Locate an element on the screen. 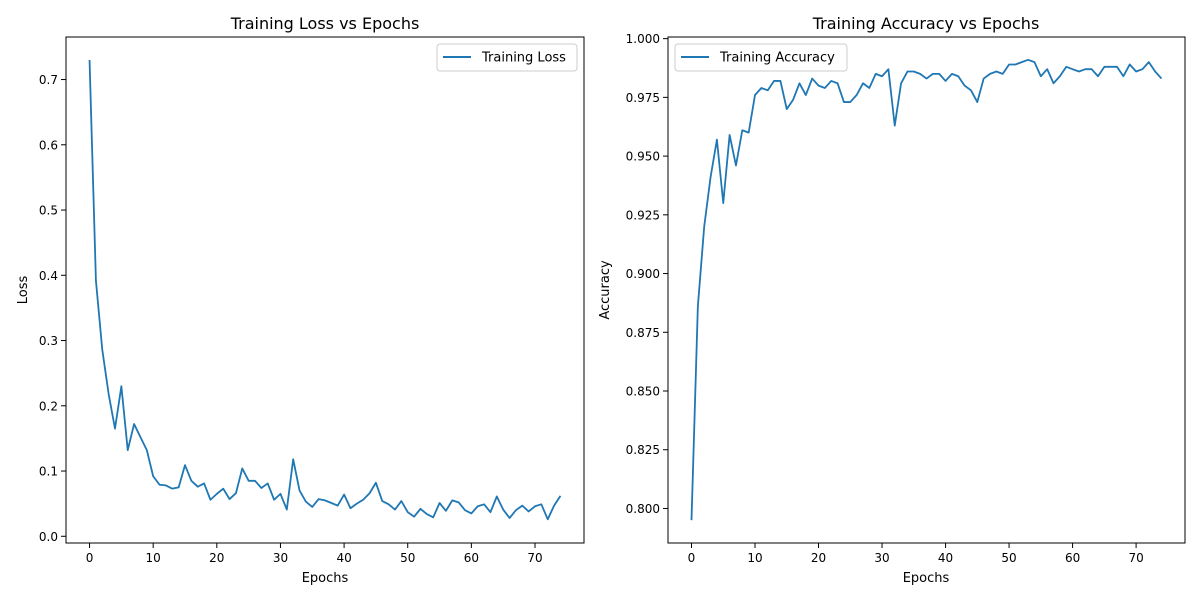  loss-y-tick-label-4: 0.4 is located at coordinates (48, 276).